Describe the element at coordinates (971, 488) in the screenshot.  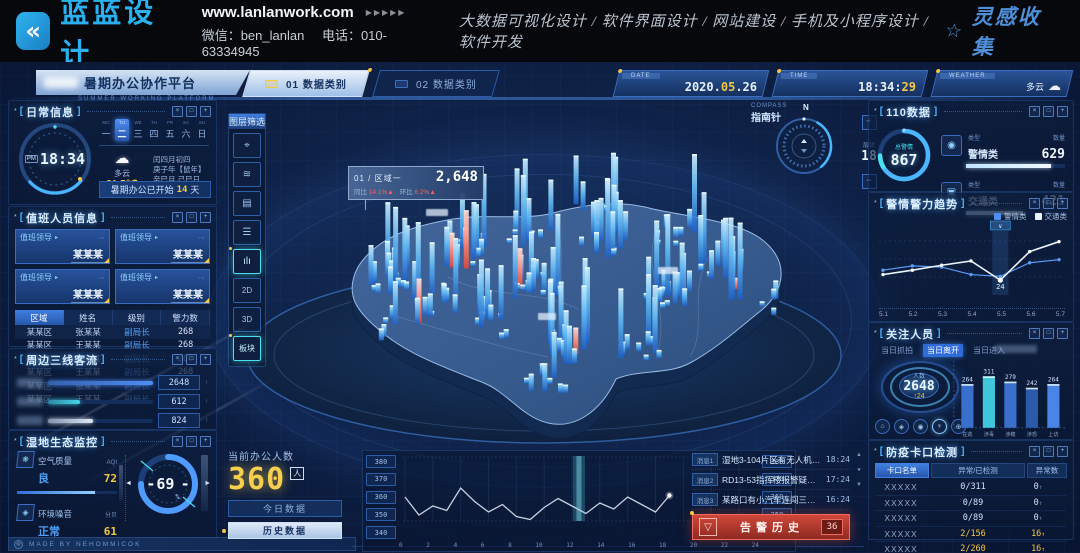
I see `table-row: XXXXX 0/311 0↑` at that location.